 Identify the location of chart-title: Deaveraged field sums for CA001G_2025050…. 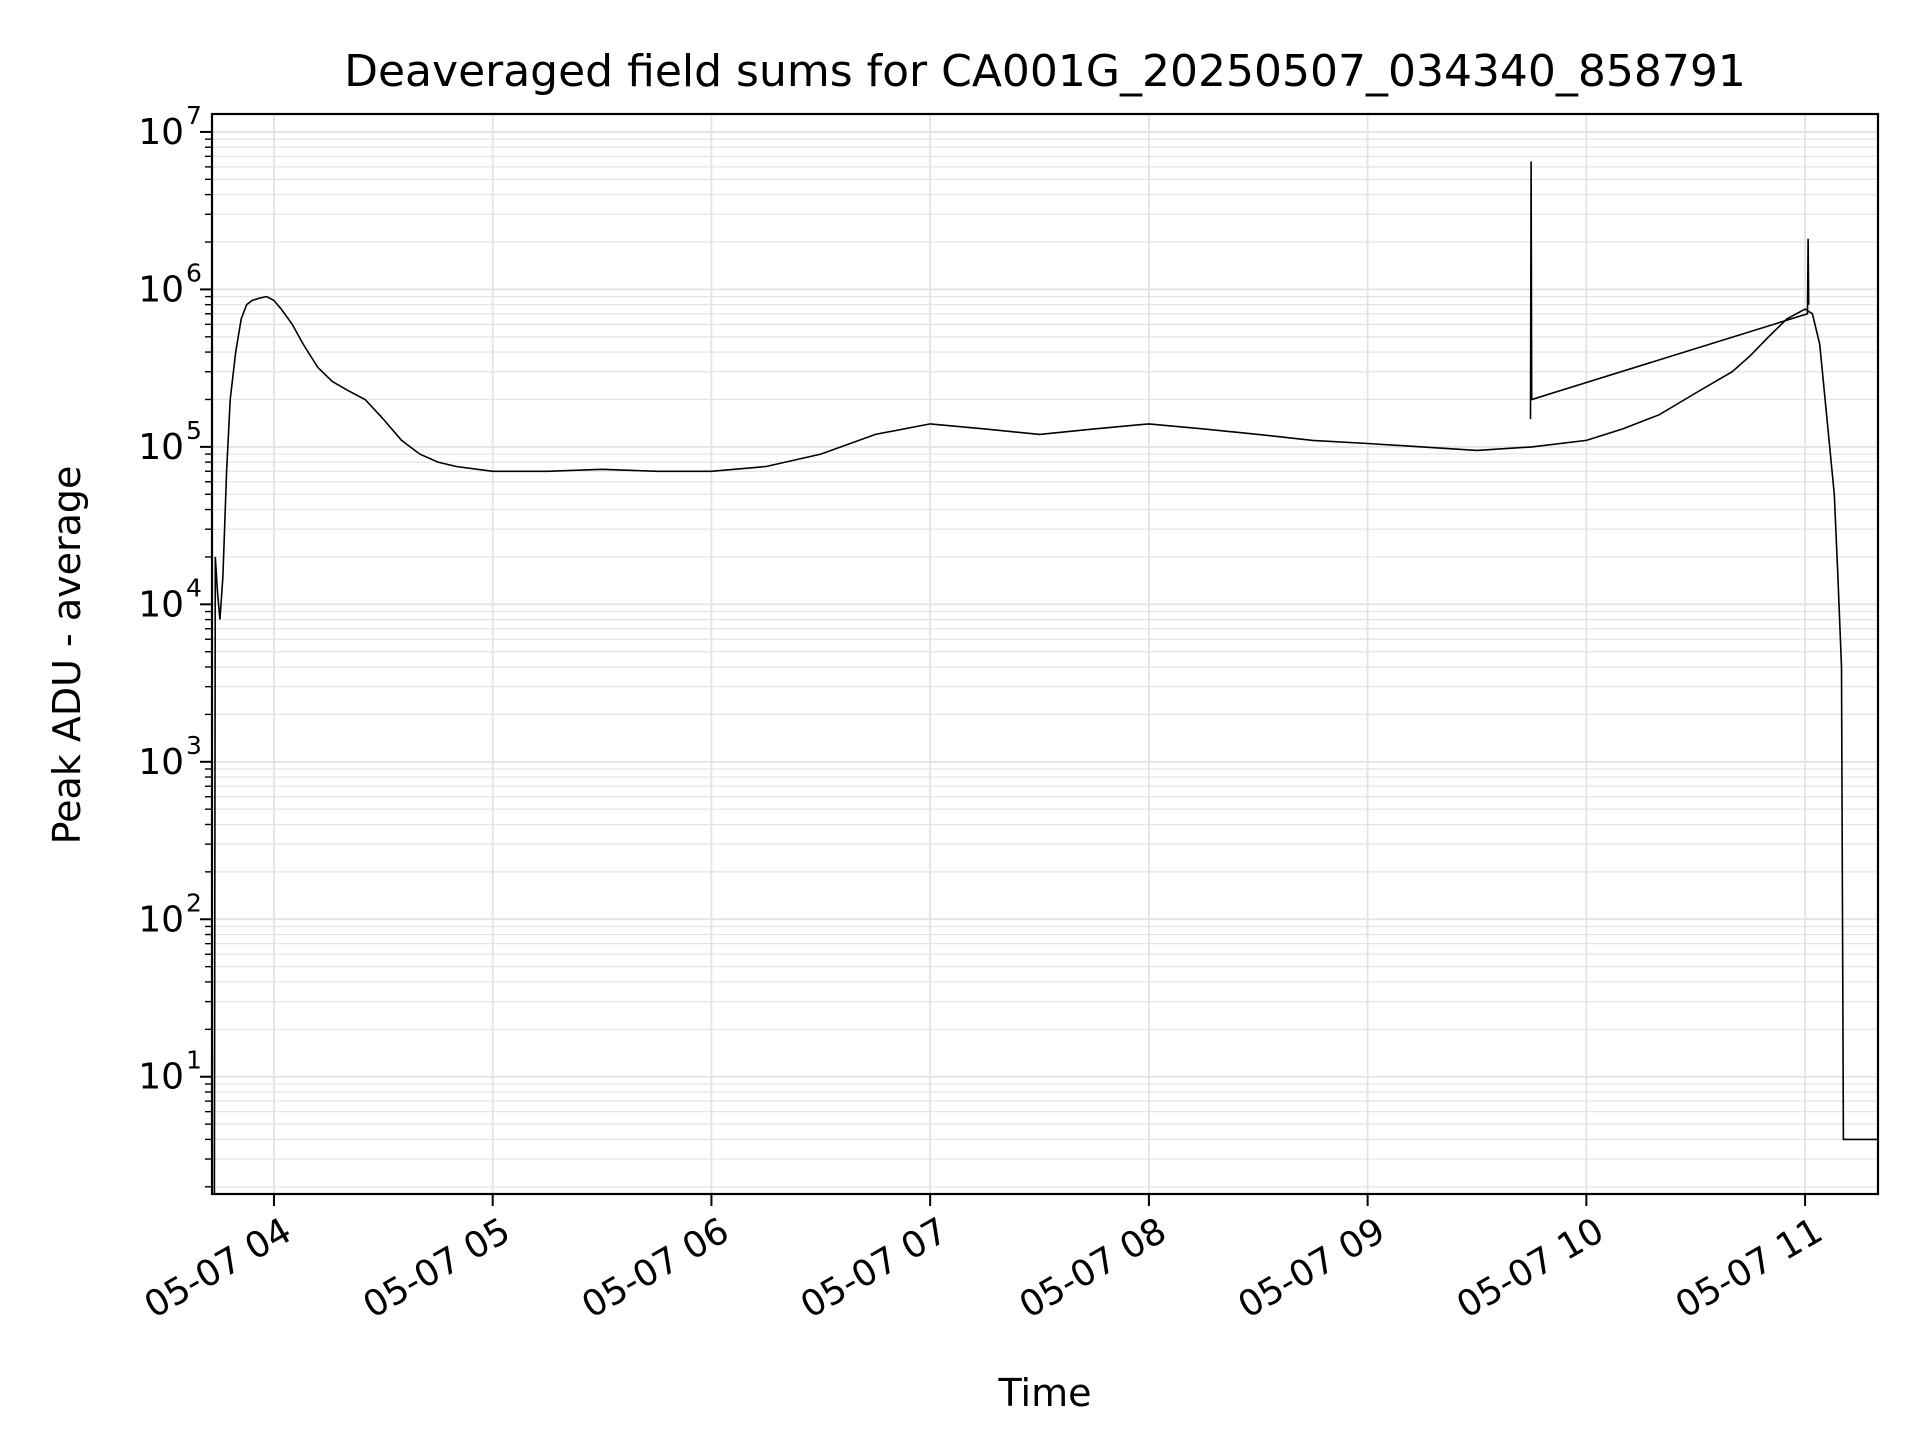
(1045, 71).